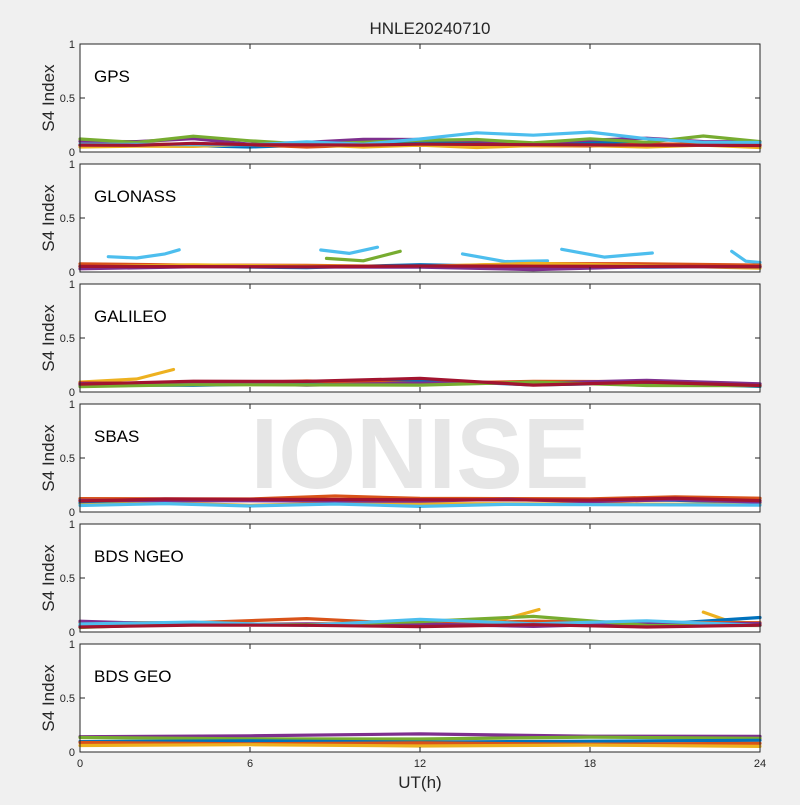 The width and height of the screenshot is (800, 805). I want to click on panel-0: 0 0.5 1 GPS S4 Index, so click(400, 99).